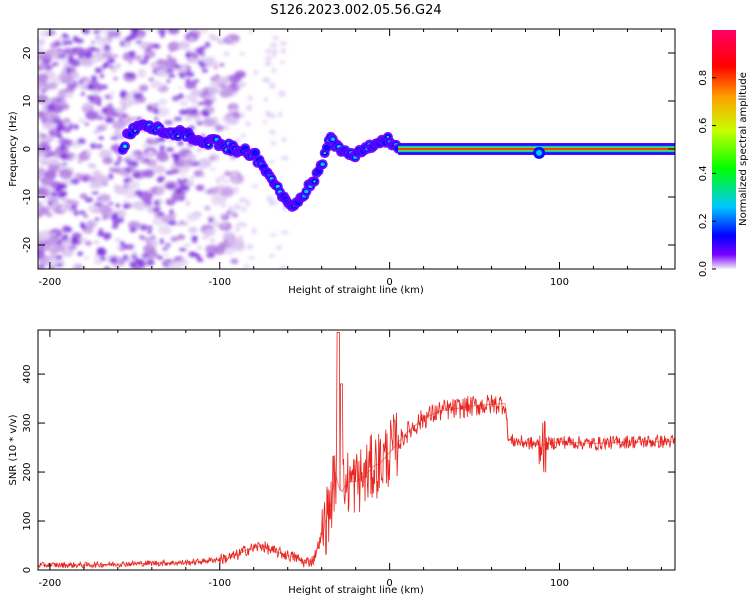 The width and height of the screenshot is (750, 600). I want to click on y-tick-label: -10, so click(27, 197).